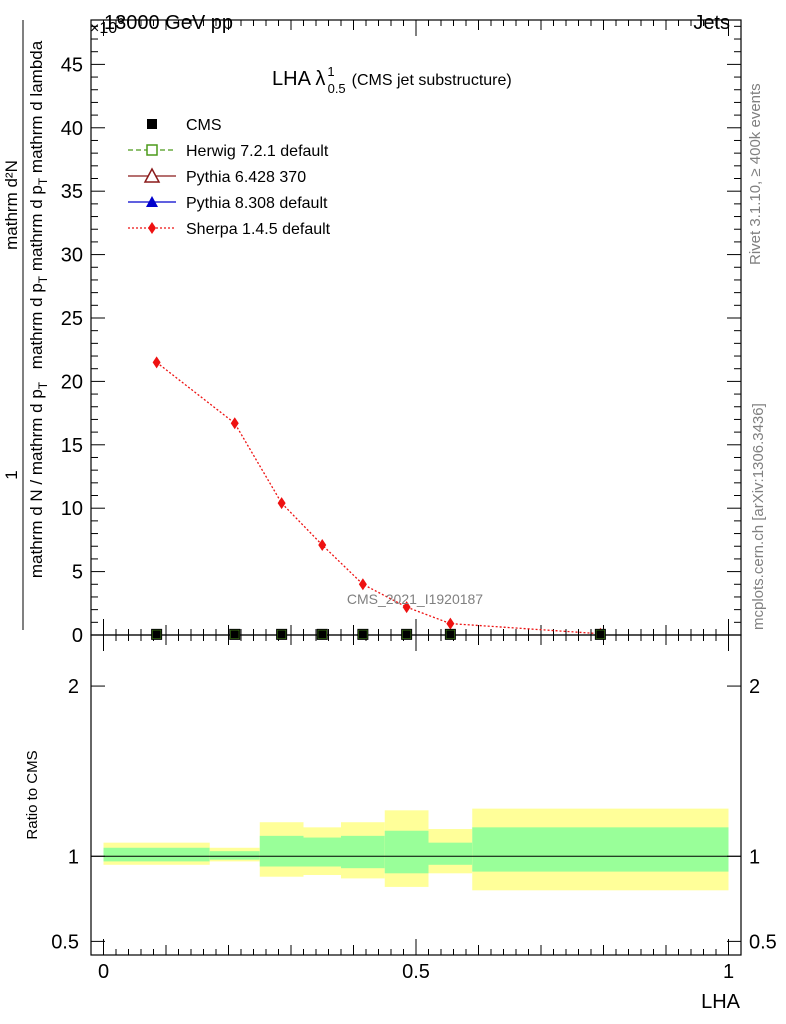  What do you see at coordinates (72, 446) in the screenshot?
I see `main-ytick-label-3: 15` at bounding box center [72, 446].